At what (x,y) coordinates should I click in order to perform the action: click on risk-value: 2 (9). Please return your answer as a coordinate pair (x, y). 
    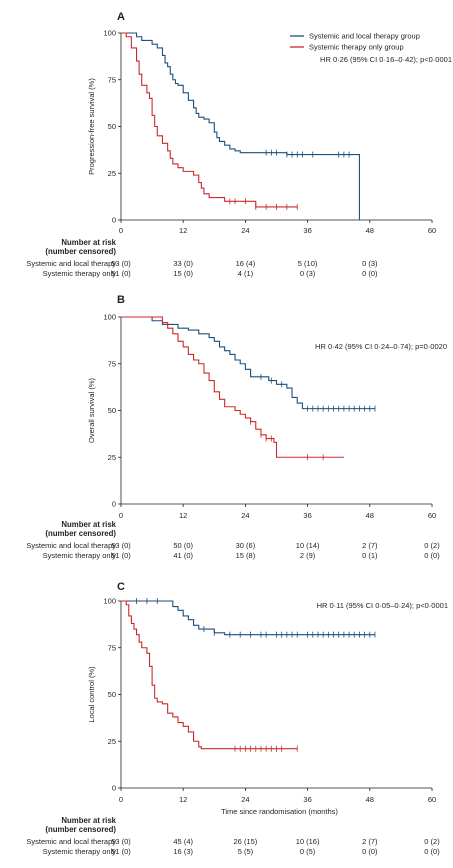
    Looking at the image, I should click on (308, 555).